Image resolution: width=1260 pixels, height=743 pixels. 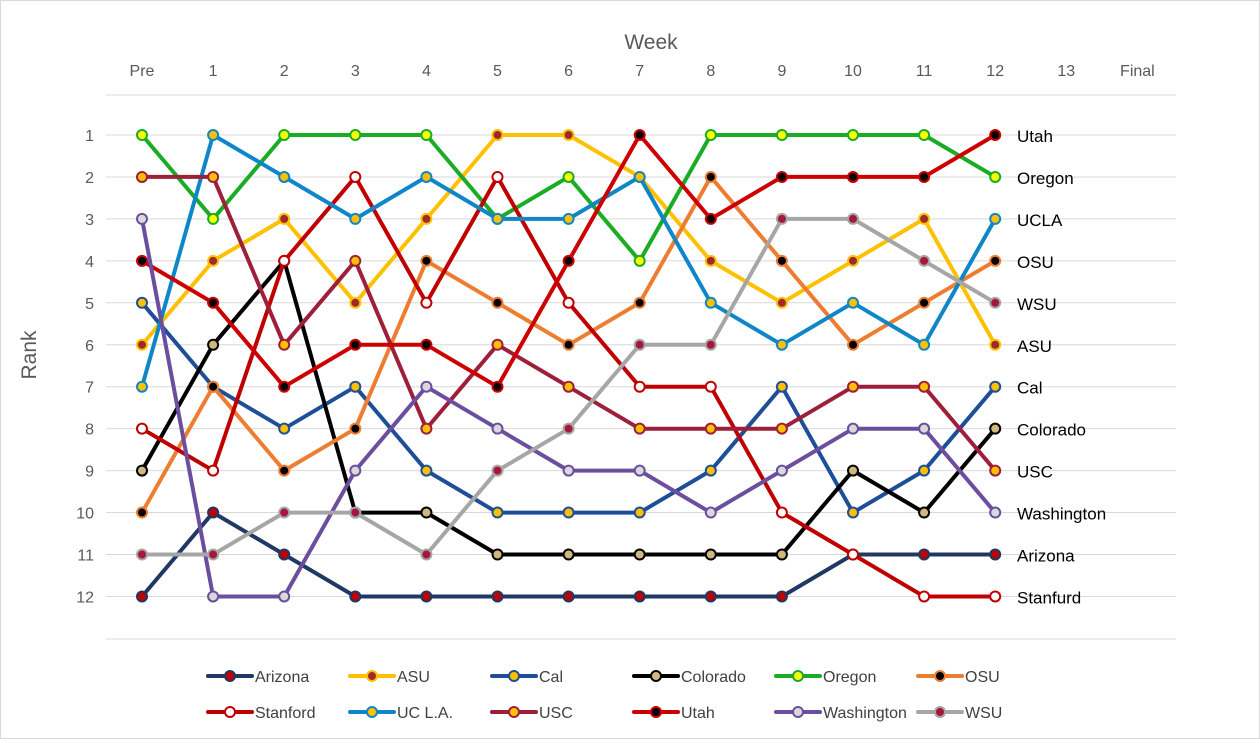 What do you see at coordinates (282, 677) in the screenshot?
I see `legend-label: Arizona` at bounding box center [282, 677].